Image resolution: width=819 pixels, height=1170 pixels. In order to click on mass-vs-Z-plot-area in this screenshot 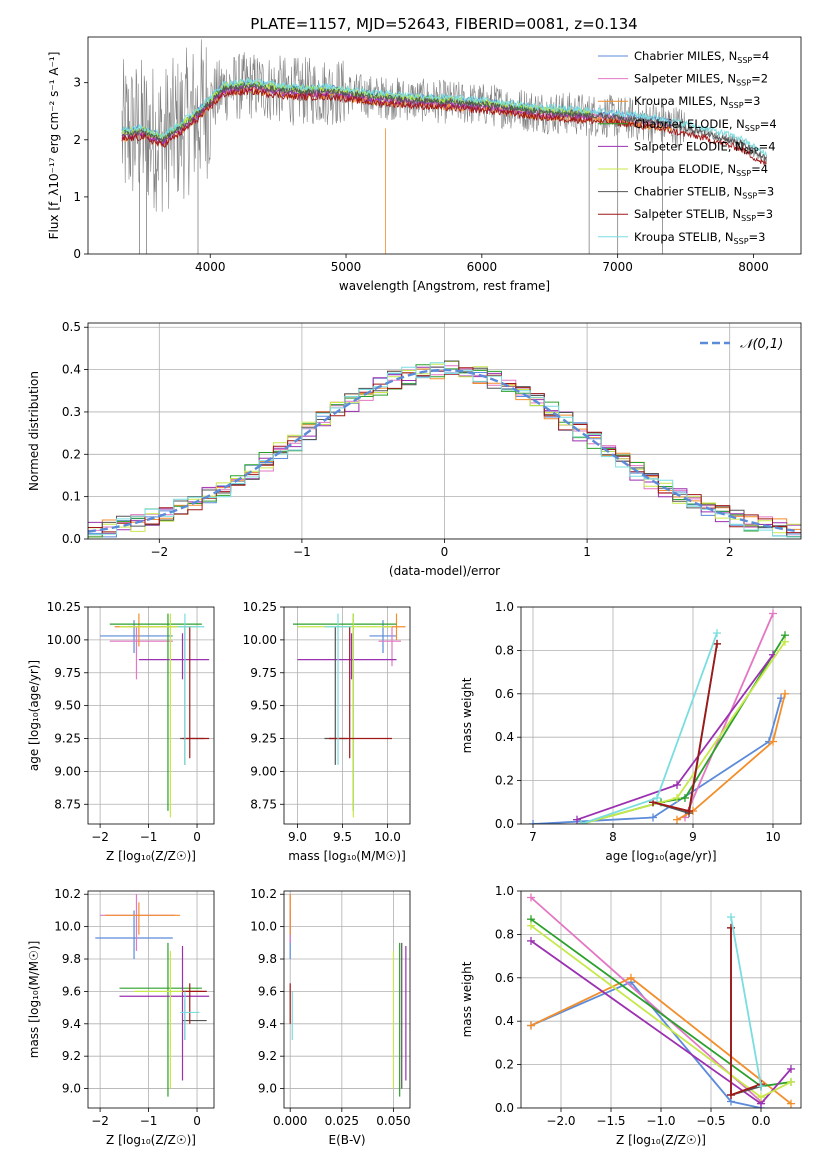, I will do `click(151, 999)`.